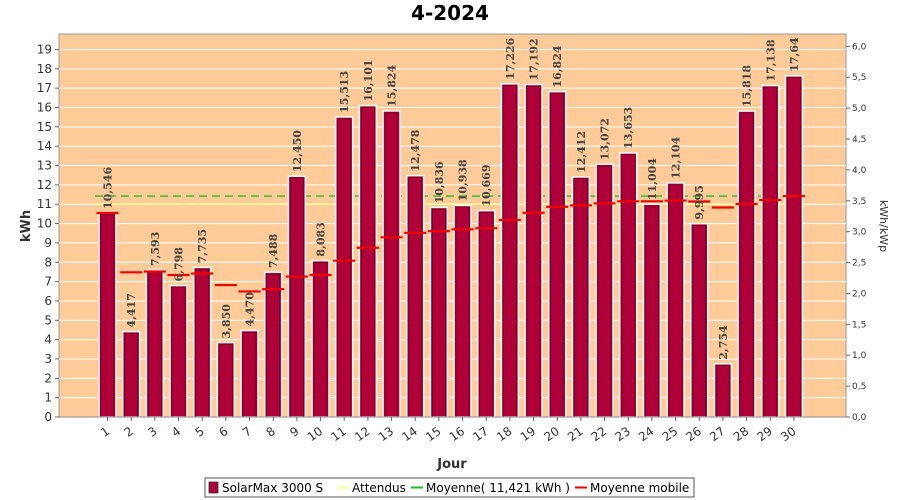 The width and height of the screenshot is (900, 500). What do you see at coordinates (179, 264) in the screenshot?
I see `bar-value-label: 6,798` at bounding box center [179, 264].